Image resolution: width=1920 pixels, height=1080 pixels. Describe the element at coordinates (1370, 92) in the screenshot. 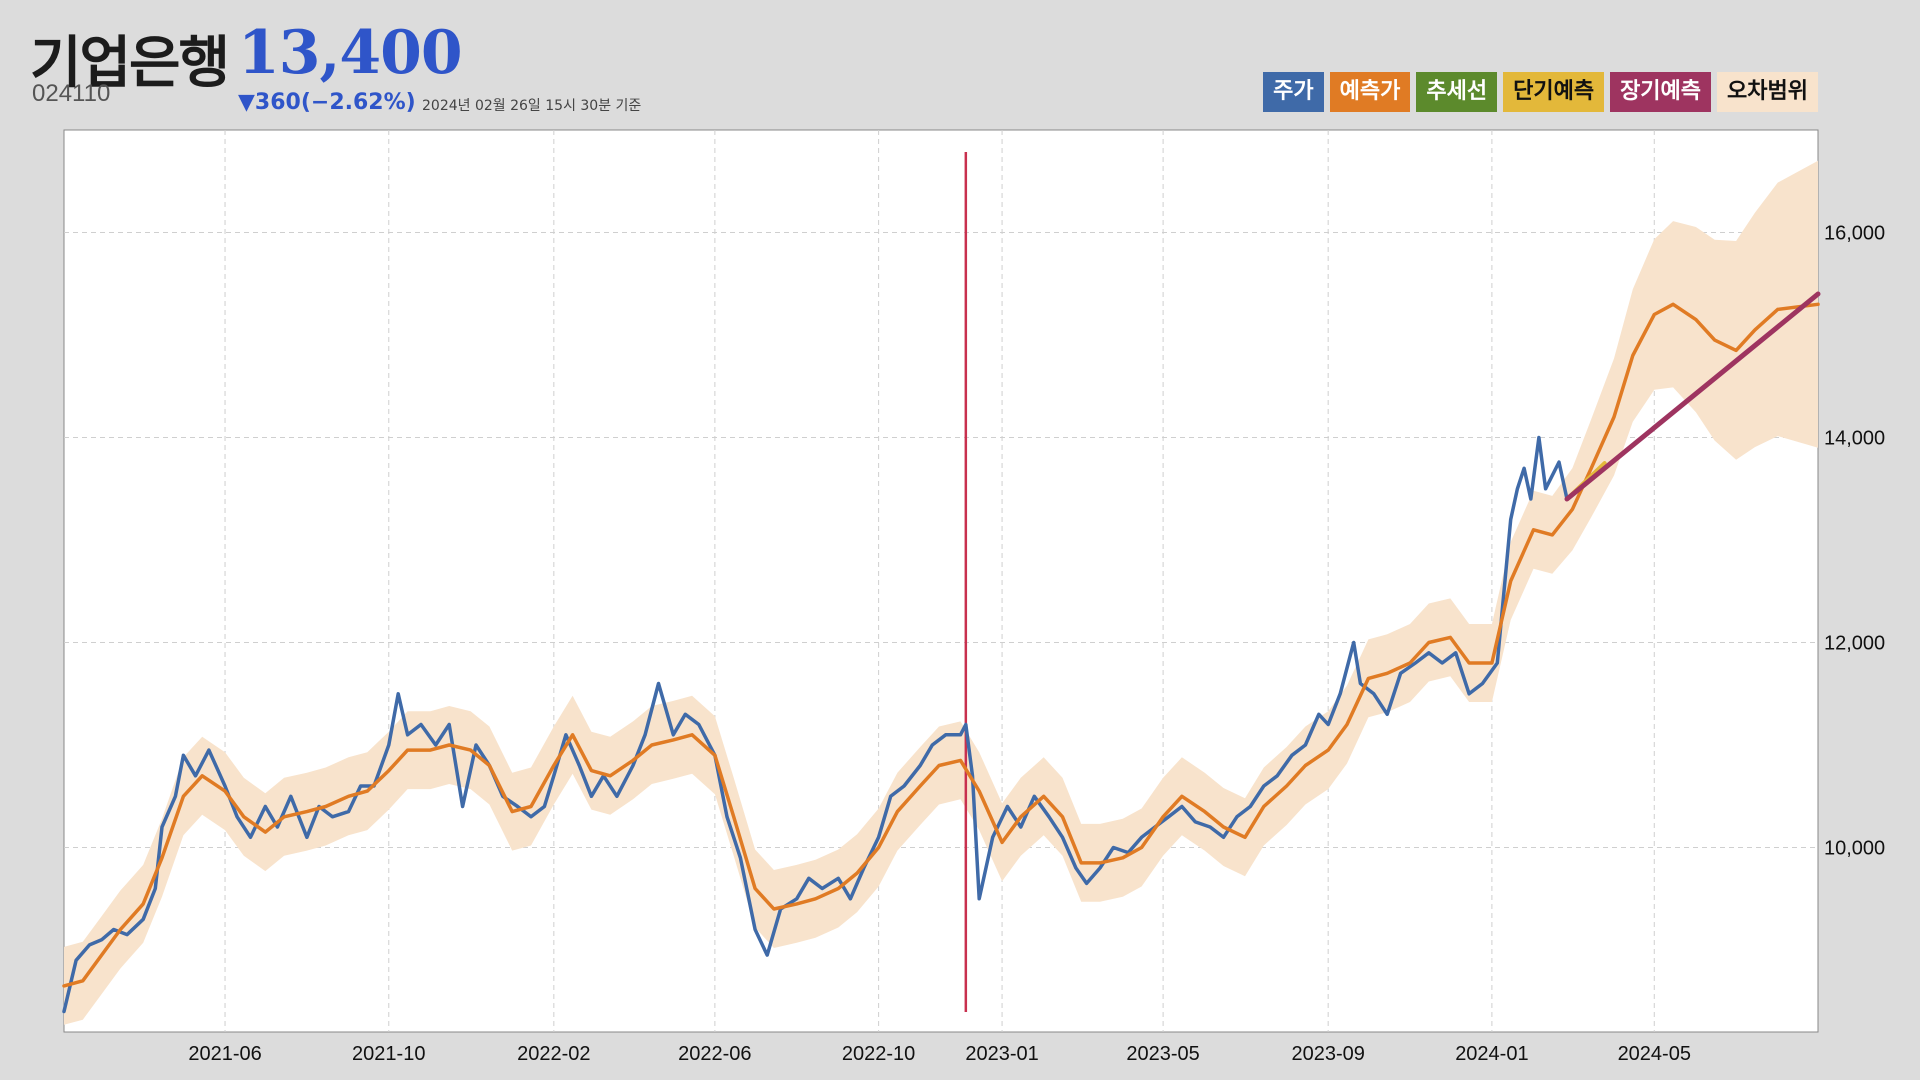

I see `legend-item-prediction: 예측가` at that location.